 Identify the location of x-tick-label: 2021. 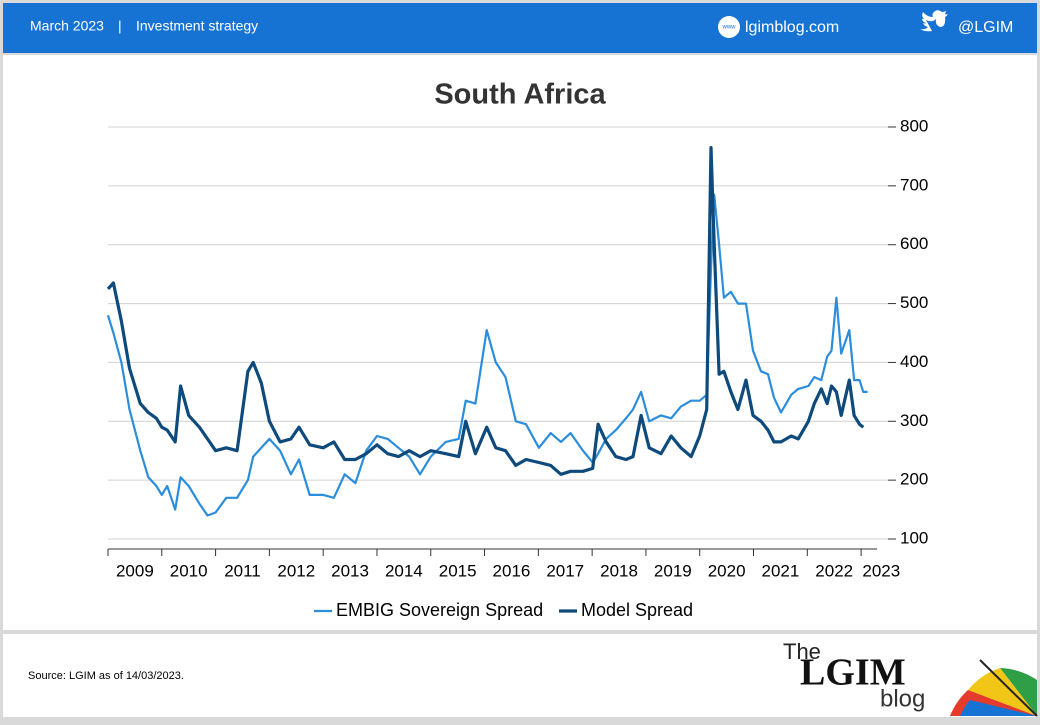
(780, 570).